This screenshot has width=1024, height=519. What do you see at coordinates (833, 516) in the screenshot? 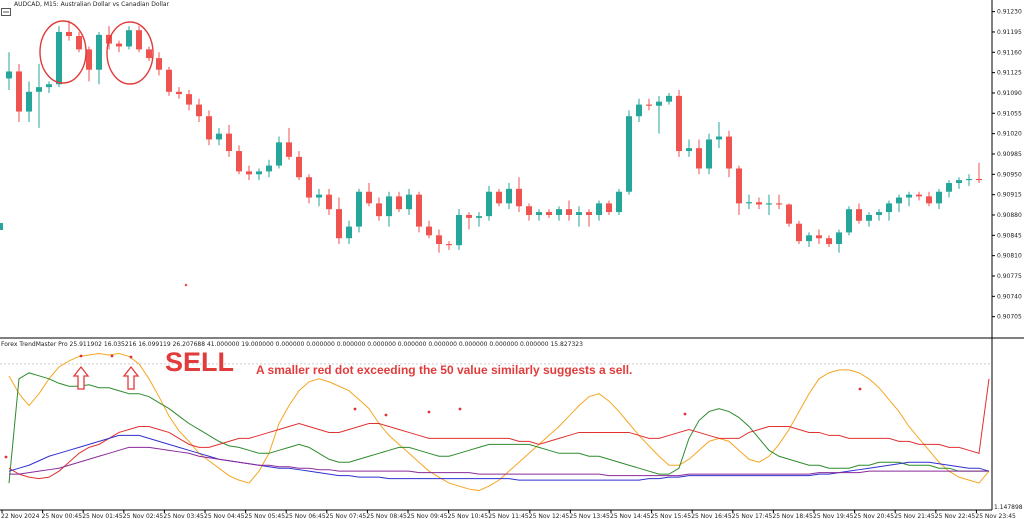
I see `x-tick-label: 25 Nov 19:45` at bounding box center [833, 516].